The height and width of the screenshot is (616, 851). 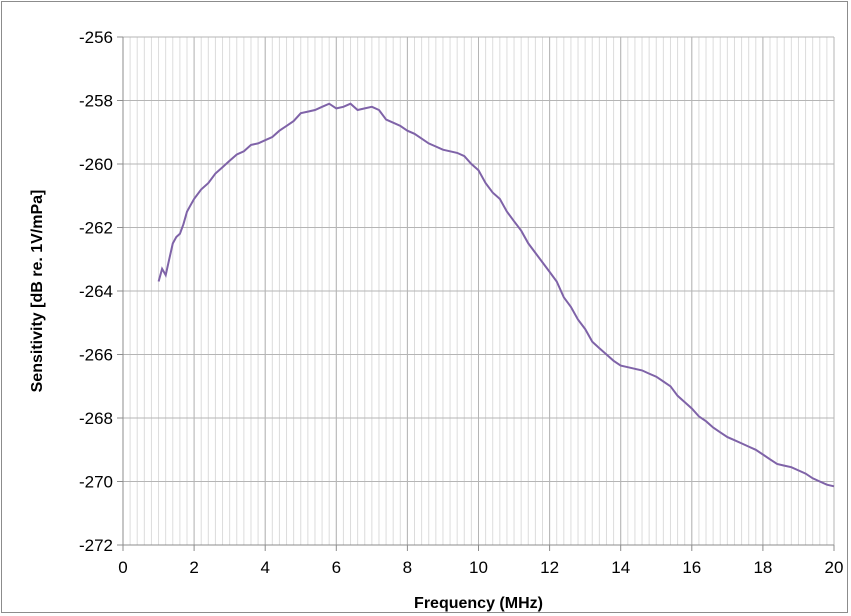 I want to click on y-tick-label: -266, so click(x=96, y=355).